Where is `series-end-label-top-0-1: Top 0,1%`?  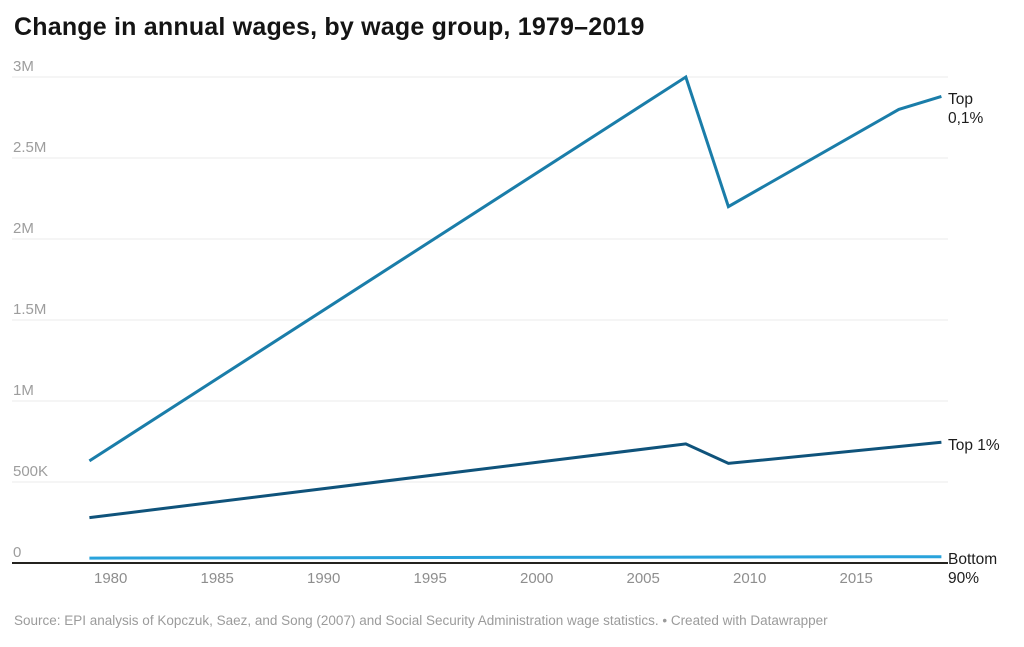
series-end-label-top-0-1: Top 0,1% is located at coordinates (966, 108).